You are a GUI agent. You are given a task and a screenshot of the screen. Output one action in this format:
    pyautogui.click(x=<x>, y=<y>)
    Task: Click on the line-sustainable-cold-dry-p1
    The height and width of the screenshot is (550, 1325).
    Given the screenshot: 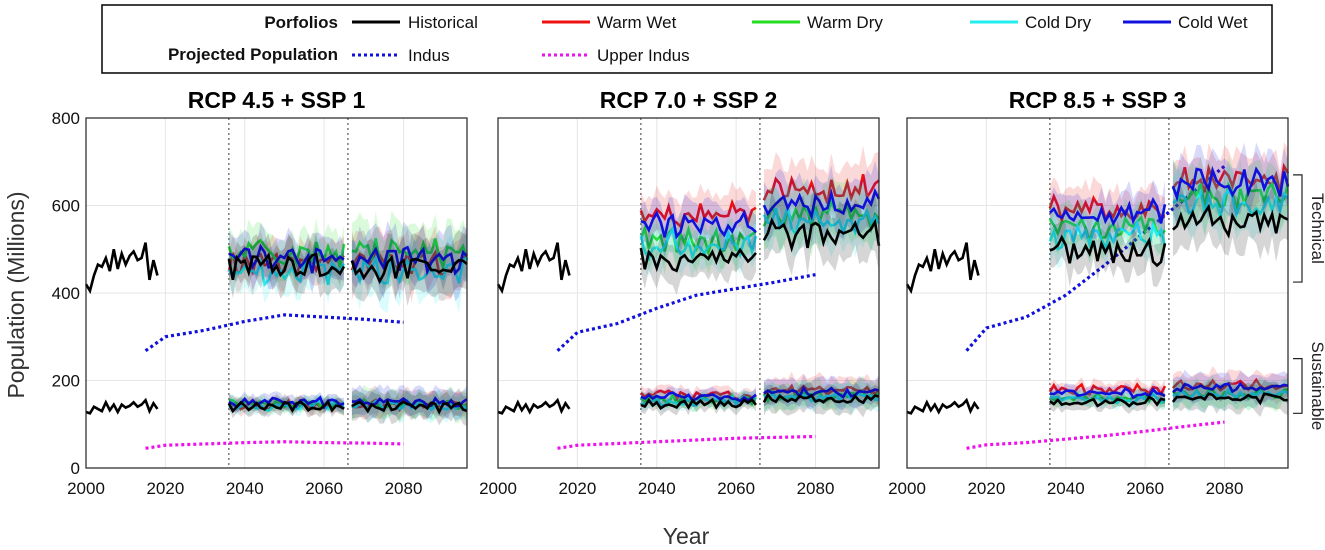 What is the action you would take?
    pyautogui.click(x=1107, y=399)
    